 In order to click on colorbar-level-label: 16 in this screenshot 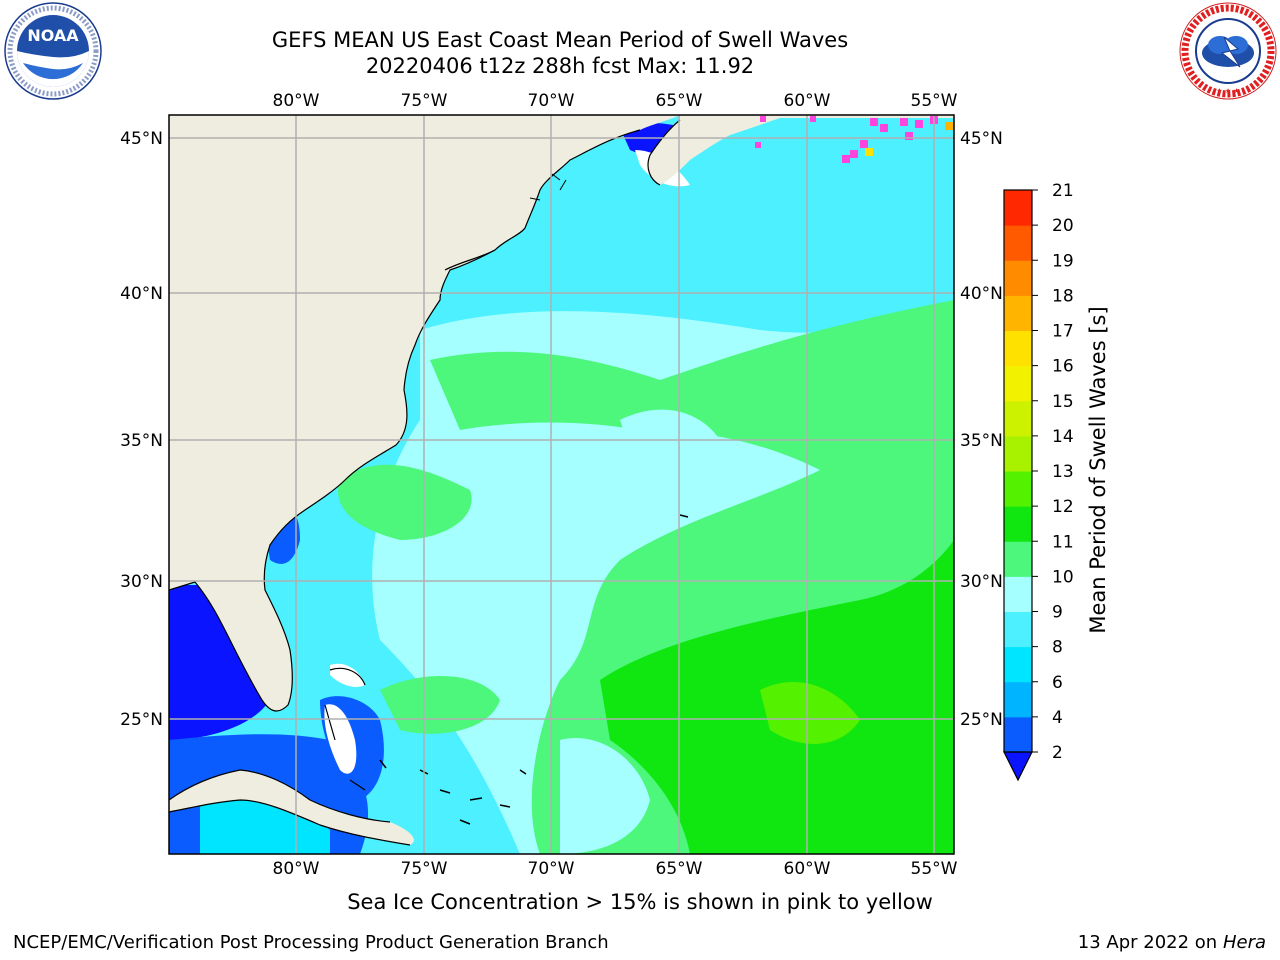, I will do `click(1063, 367)`.